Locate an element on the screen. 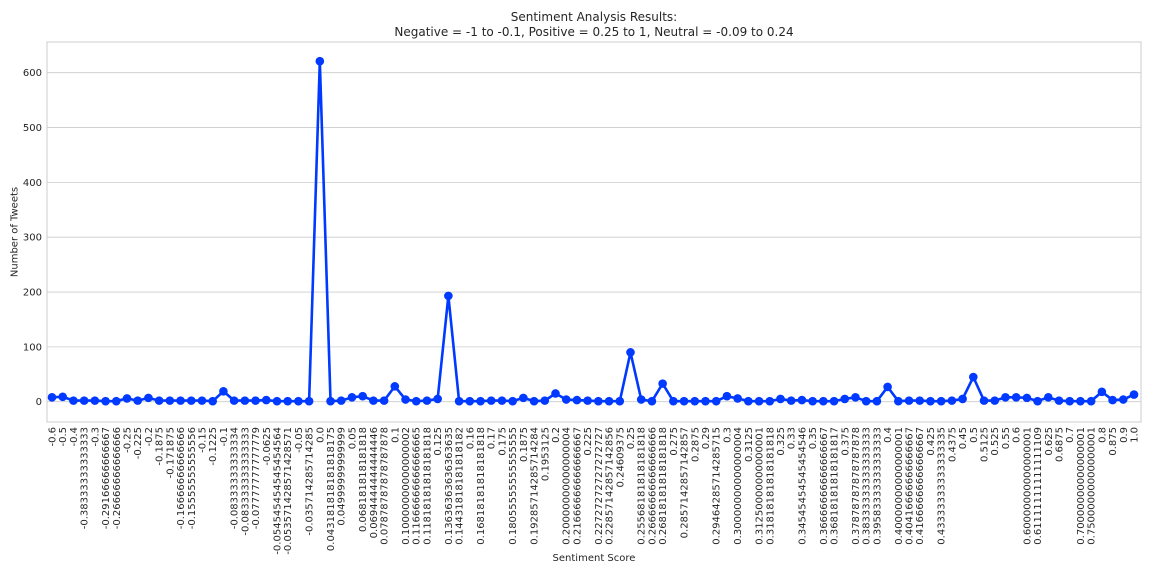 The image size is (1152, 576). x-tick-label: 0.21666666666666667 is located at coordinates (577, 486).